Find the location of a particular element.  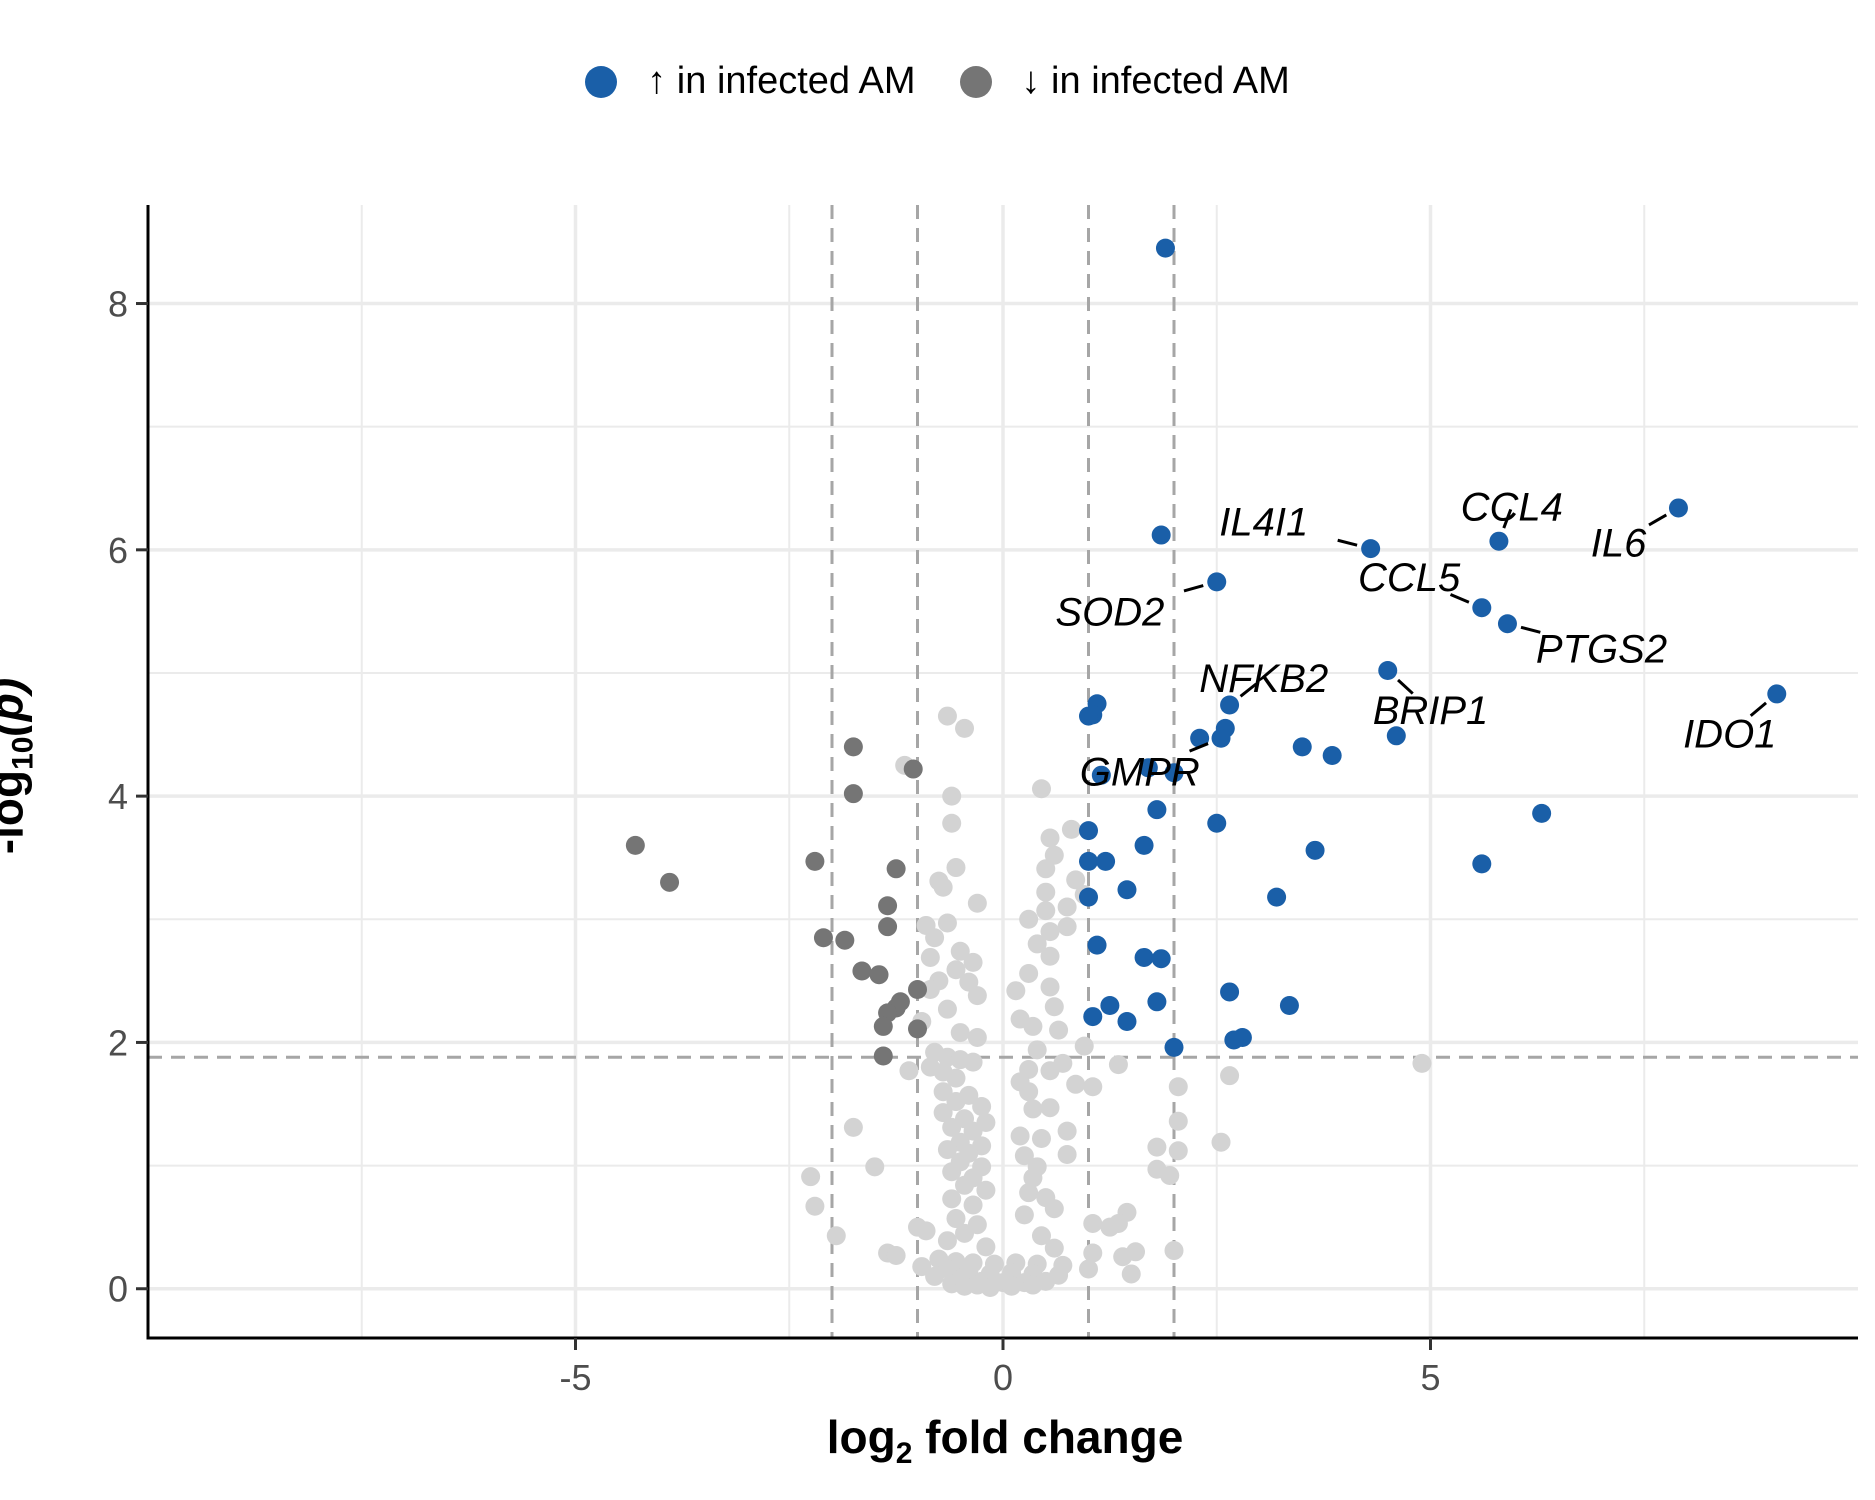

y-axis-title-sub: 10 is located at coordinates (23, 753).